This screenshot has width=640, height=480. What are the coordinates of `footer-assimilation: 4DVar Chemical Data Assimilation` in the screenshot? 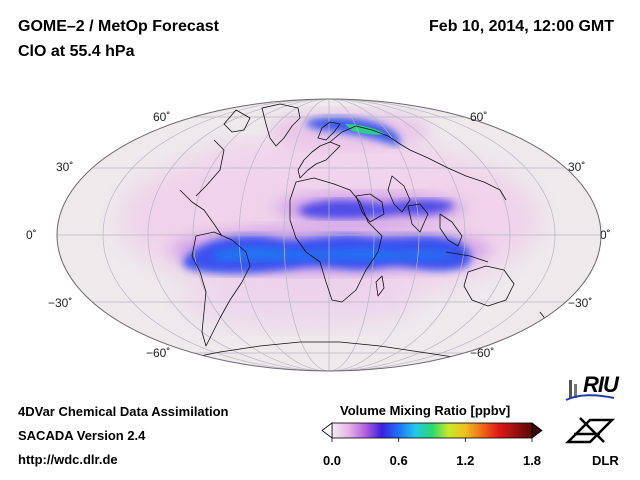 It's located at (123, 411).